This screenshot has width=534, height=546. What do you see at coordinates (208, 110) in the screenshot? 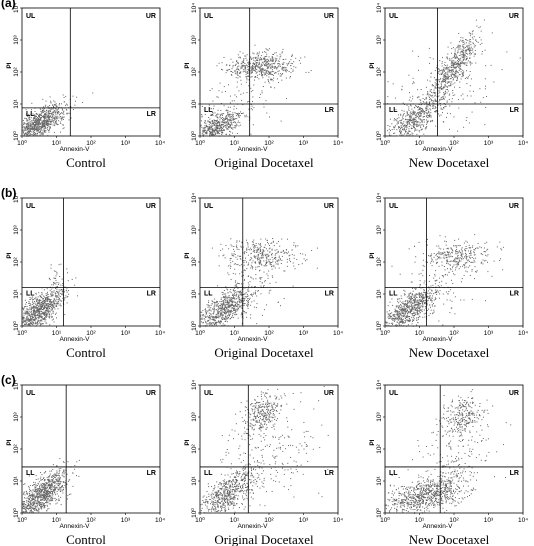
I see `quadrant-label: LL` at bounding box center [208, 110].